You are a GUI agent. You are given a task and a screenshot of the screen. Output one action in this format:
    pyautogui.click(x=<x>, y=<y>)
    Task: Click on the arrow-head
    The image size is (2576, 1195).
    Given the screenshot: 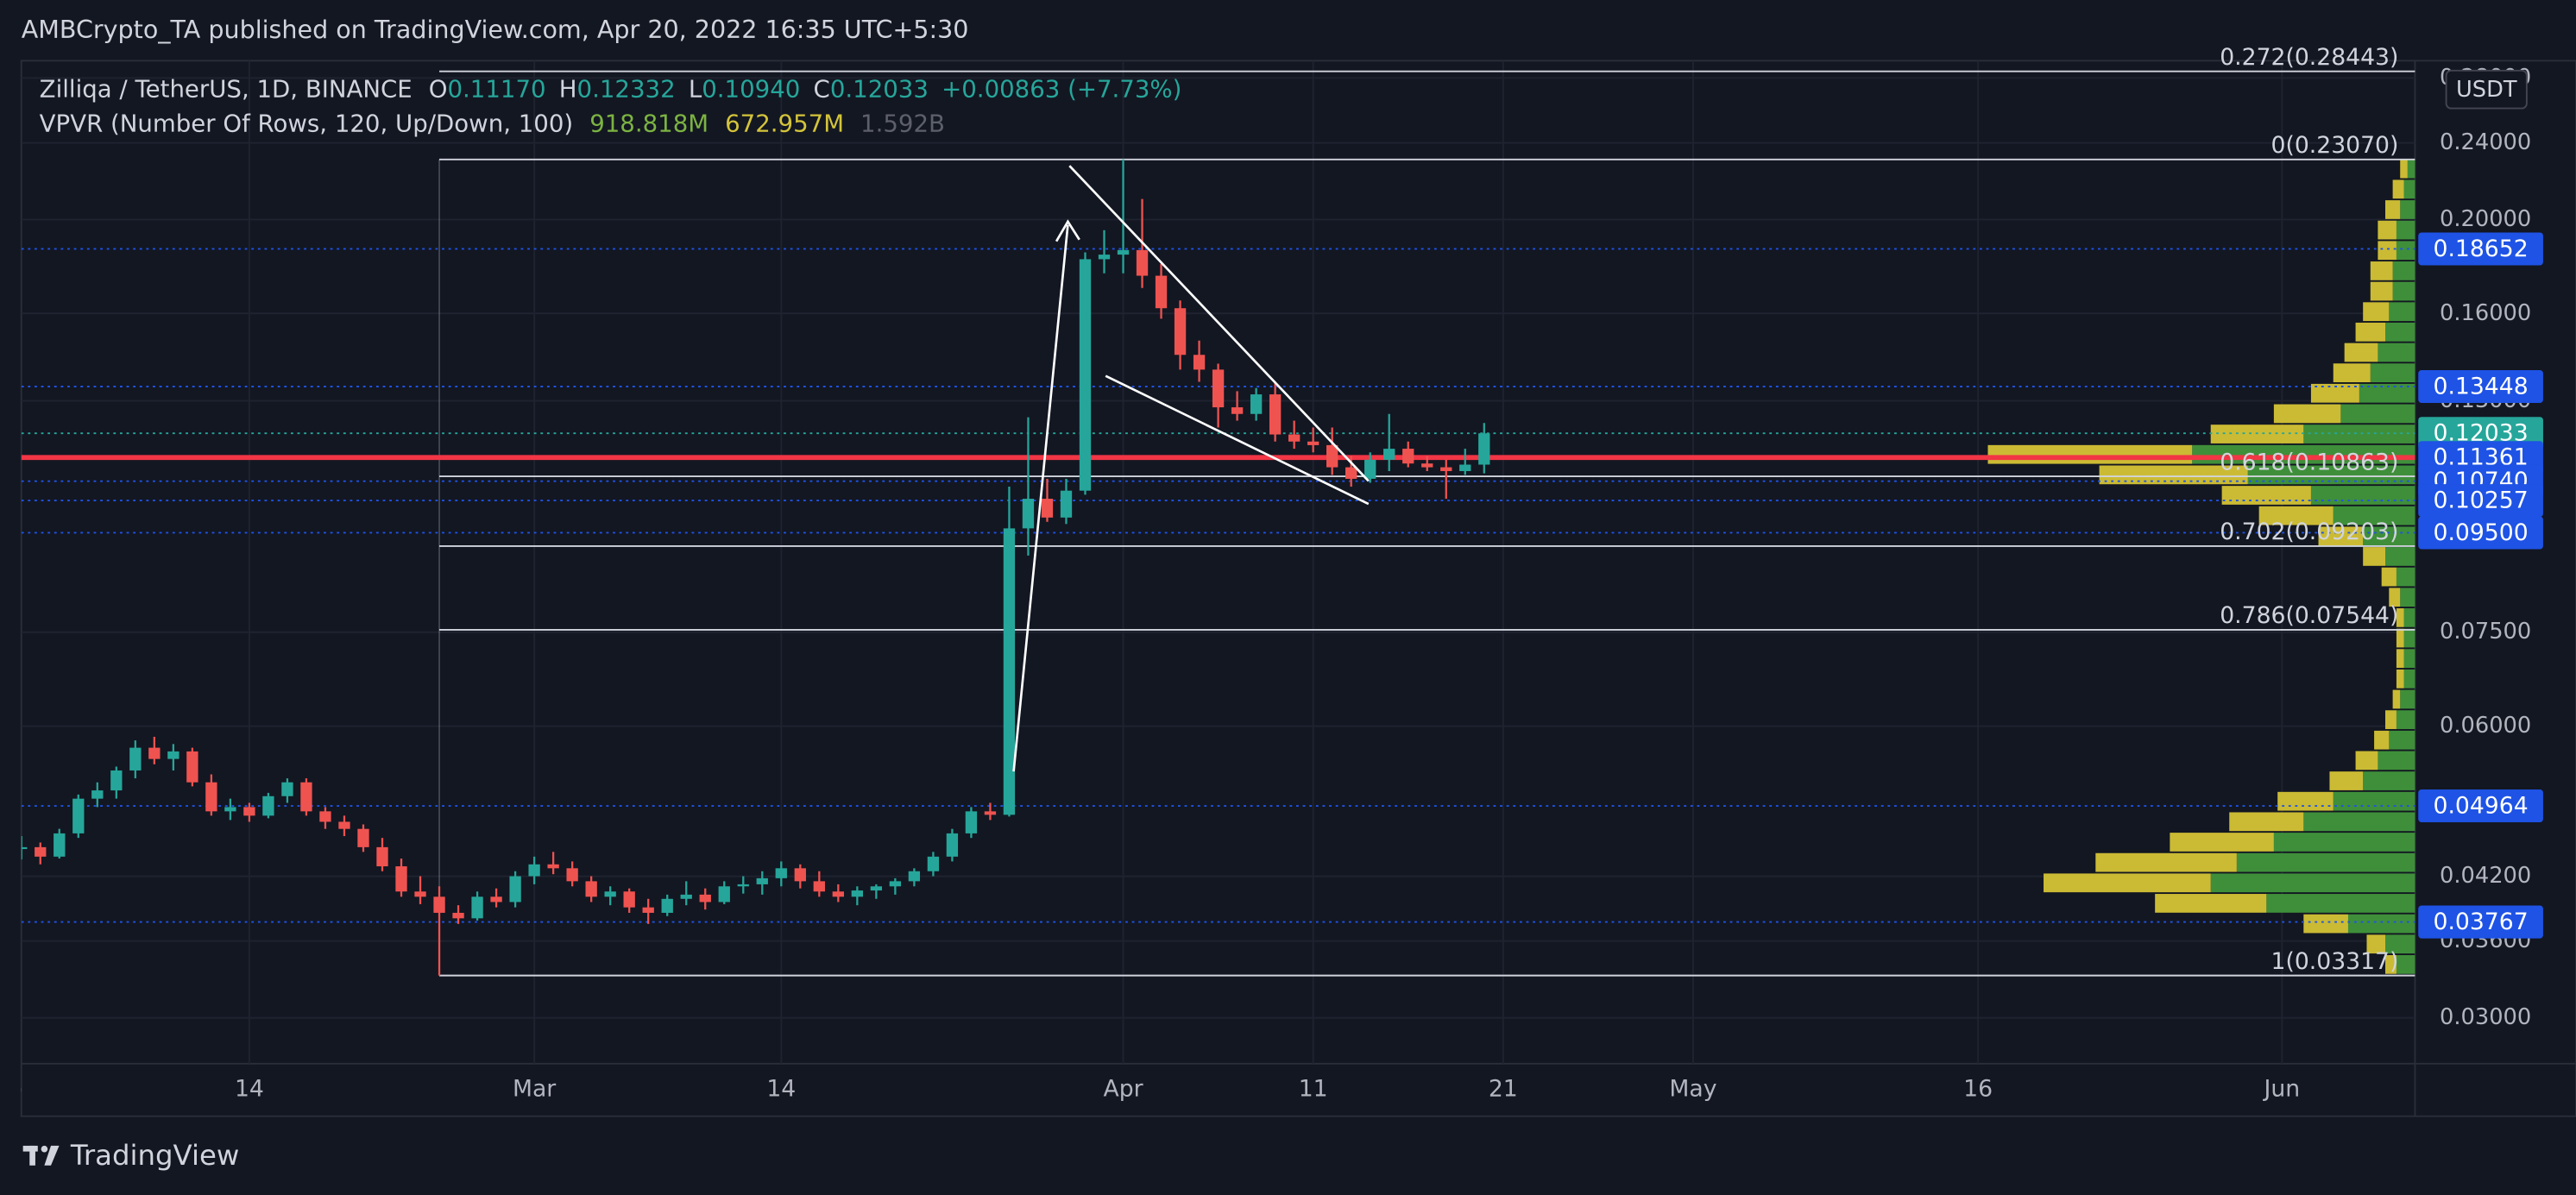 What is the action you would take?
    pyautogui.click(x=1067, y=231)
    